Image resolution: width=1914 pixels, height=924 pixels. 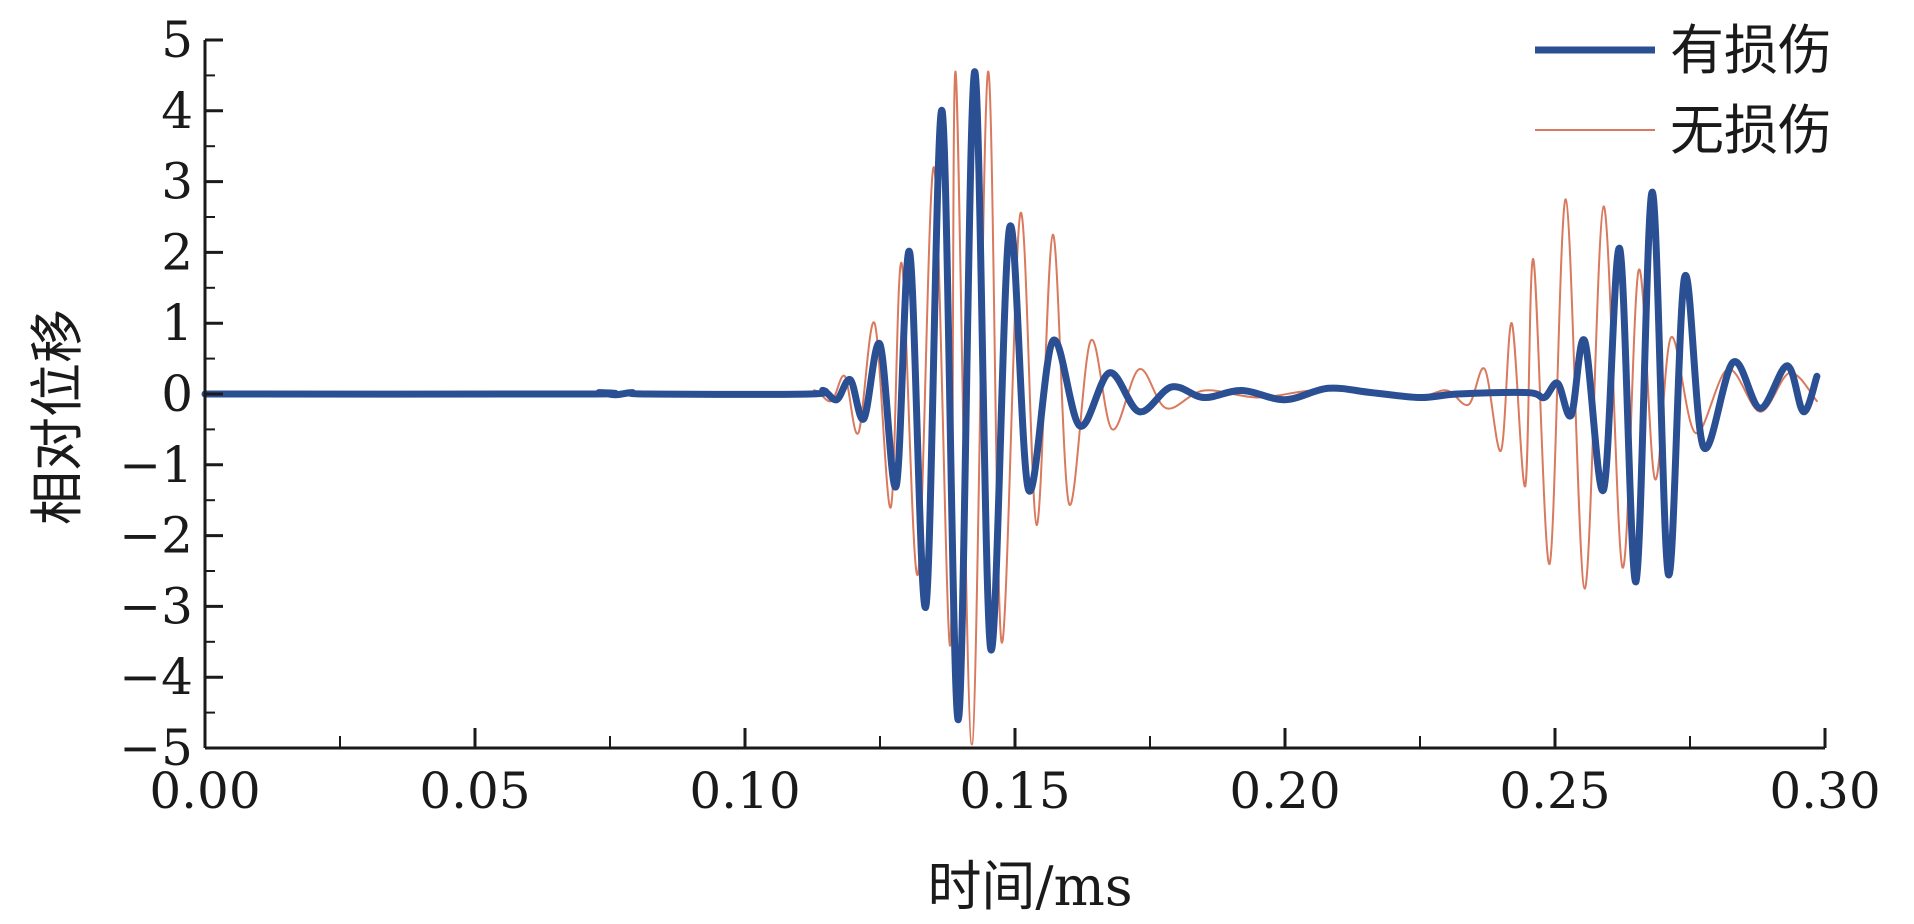 I want to click on y-tick-label: −5, so click(x=156, y=748).